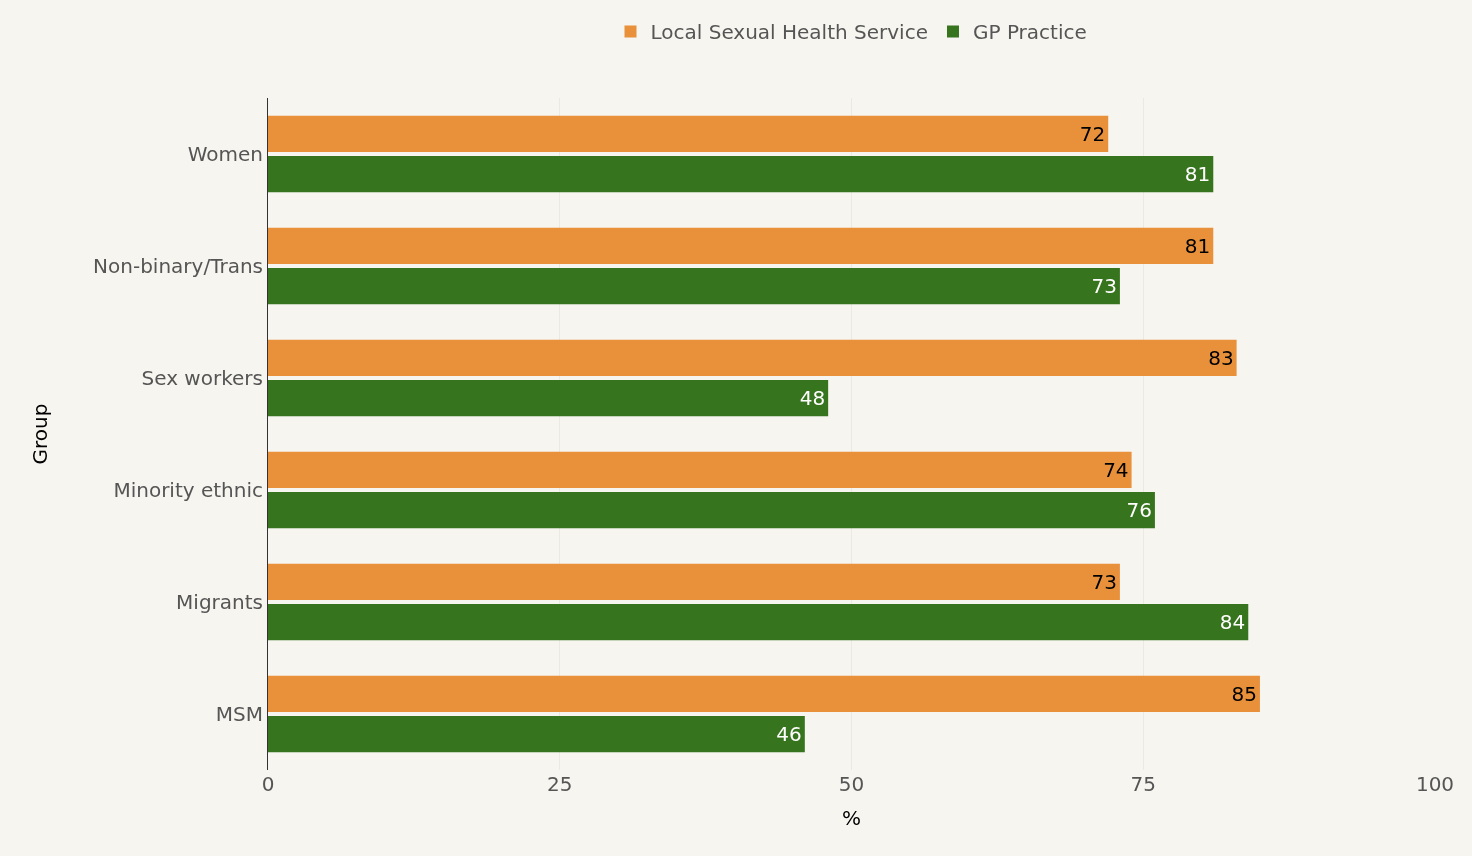 Image resolution: width=1472 pixels, height=856 pixels. I want to click on data-label: 76, so click(1139, 510).